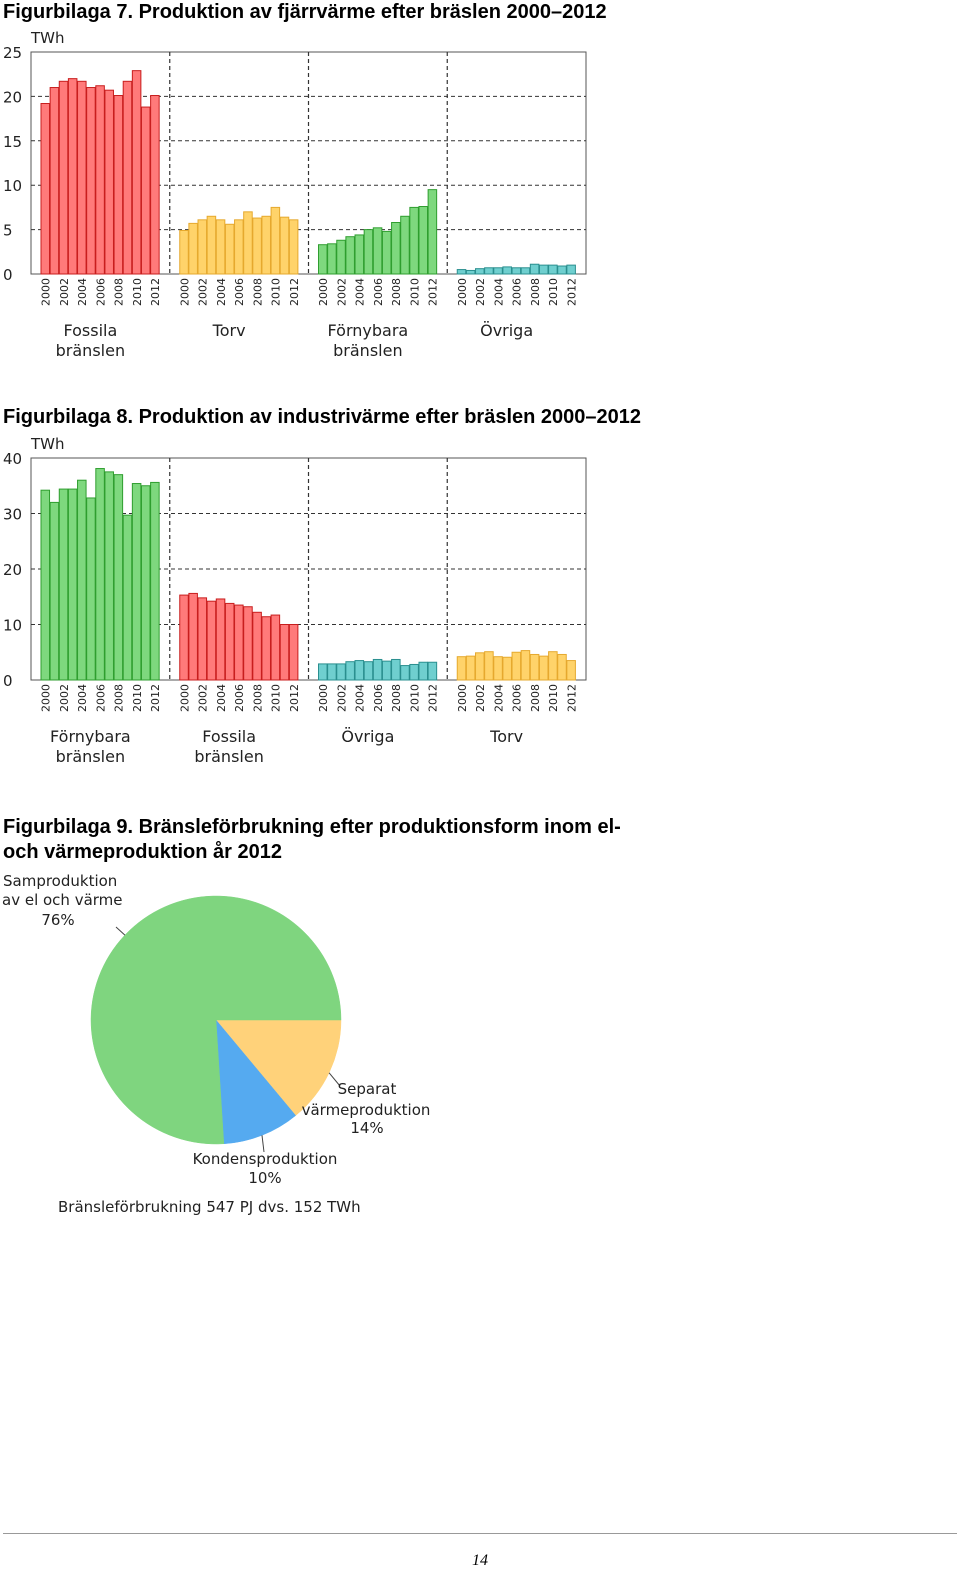 Image resolution: width=960 pixels, height=1572 pixels. Describe the element at coordinates (229, 330) in the screenshot. I see `group-label: Torv` at that location.